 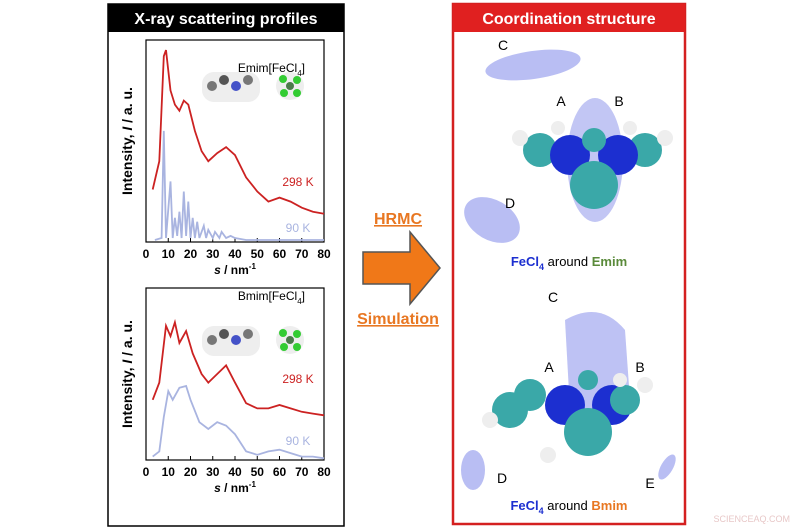 I want to click on text-part: Bmim[FeCl, so click(x=267, y=296).